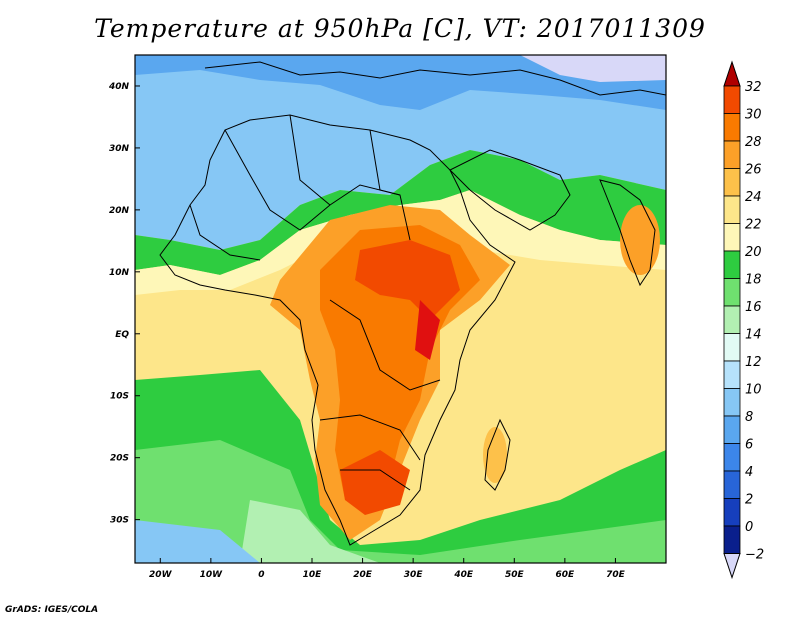 This screenshot has width=800, height=618. Describe the element at coordinates (749, 417) in the screenshot. I see `colorbar-label: 8` at that location.